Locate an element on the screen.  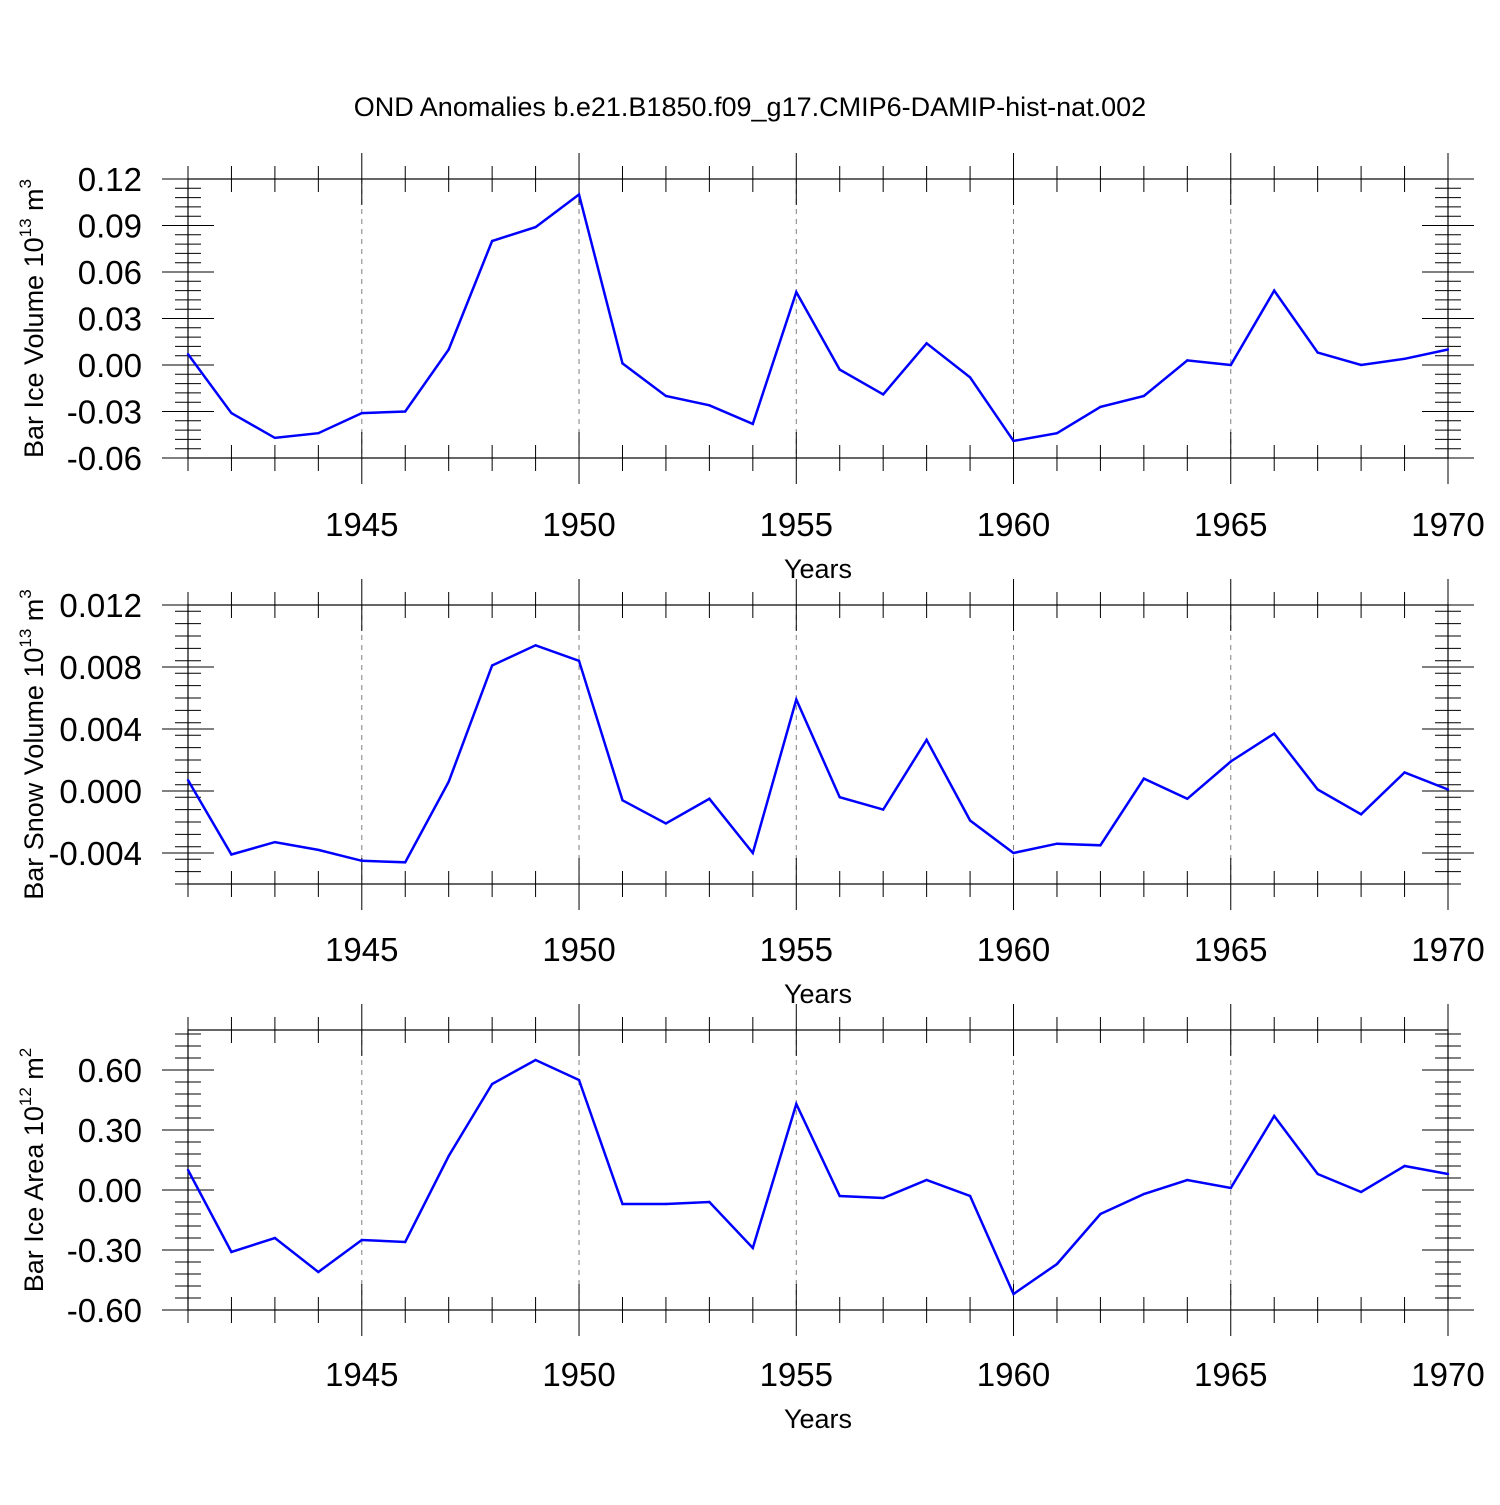
y-axis-title: Bar Ice Area 1012 m2 is located at coordinates (32, 1170).